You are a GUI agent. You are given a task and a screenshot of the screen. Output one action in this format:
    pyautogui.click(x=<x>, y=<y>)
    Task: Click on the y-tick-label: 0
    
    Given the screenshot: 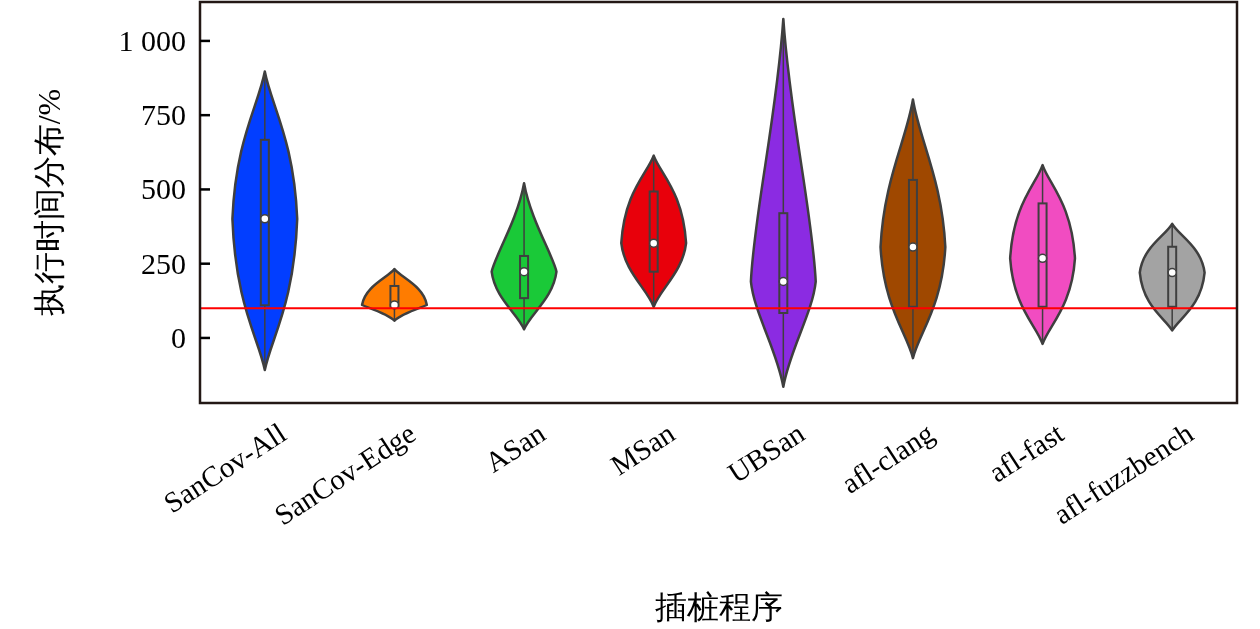 What is the action you would take?
    pyautogui.click(x=178, y=337)
    